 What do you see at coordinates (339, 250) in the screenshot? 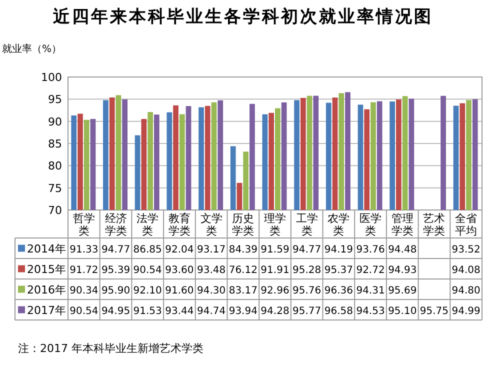
I see `data-label: 94.19` at bounding box center [339, 250].